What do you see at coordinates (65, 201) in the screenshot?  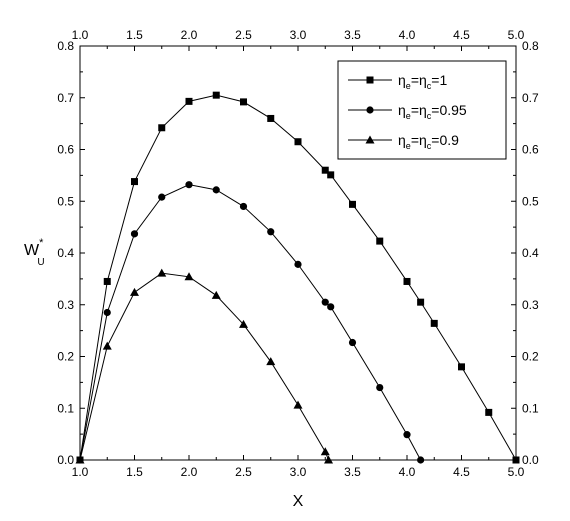 I see `y-tick-label-left: 0.5` at bounding box center [65, 201].